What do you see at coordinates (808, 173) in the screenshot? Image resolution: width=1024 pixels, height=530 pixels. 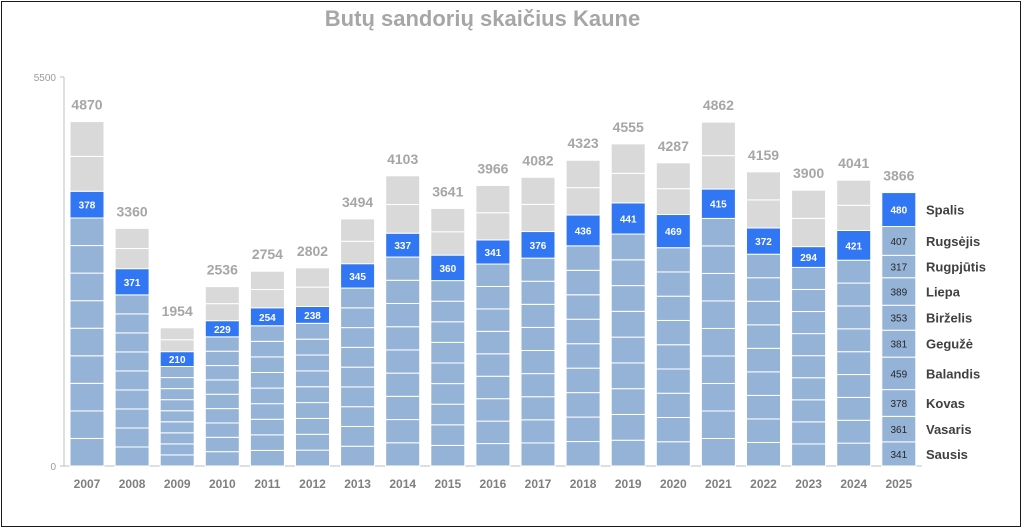 I see `bar-total-2023: 3900` at bounding box center [808, 173].